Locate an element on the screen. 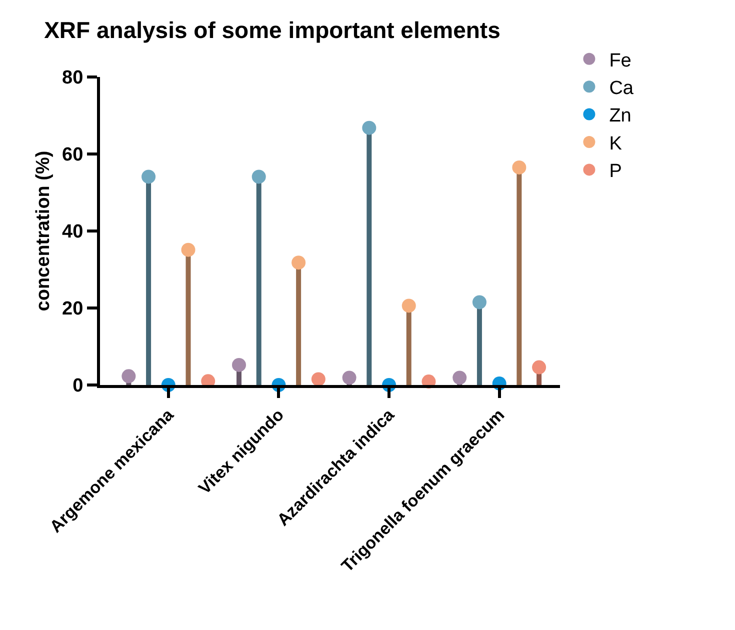 The height and width of the screenshot is (630, 735). y-tick-label: 80 is located at coordinates (73, 78).